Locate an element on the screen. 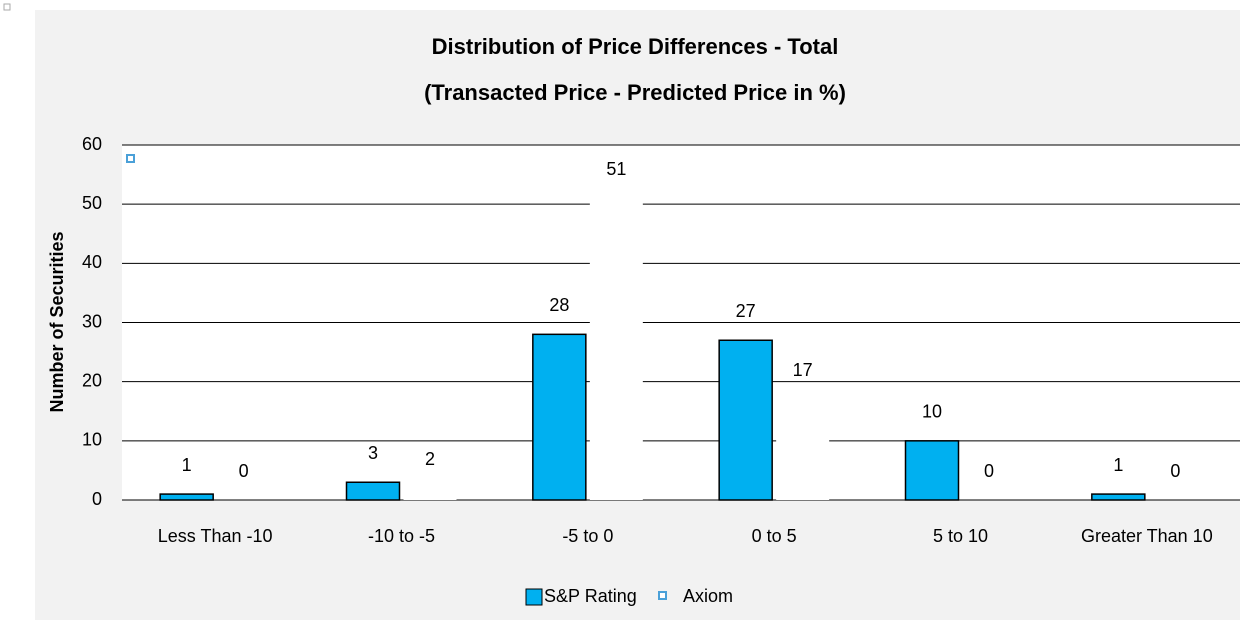 Image resolution: width=1252 pixels, height=635 pixels. x-tick-label: 5 to 10 is located at coordinates (960, 536).